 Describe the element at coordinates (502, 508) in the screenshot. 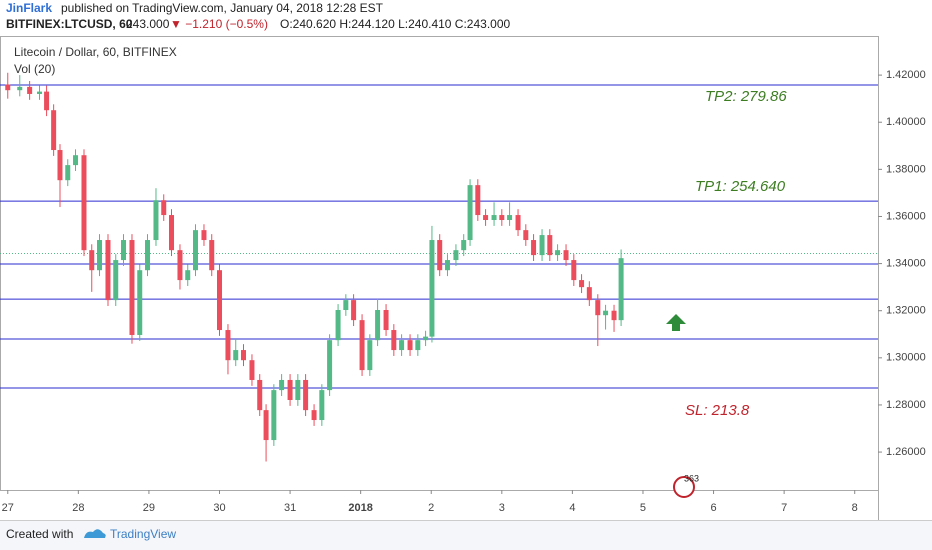

I see `x-tick-label: 3` at that location.